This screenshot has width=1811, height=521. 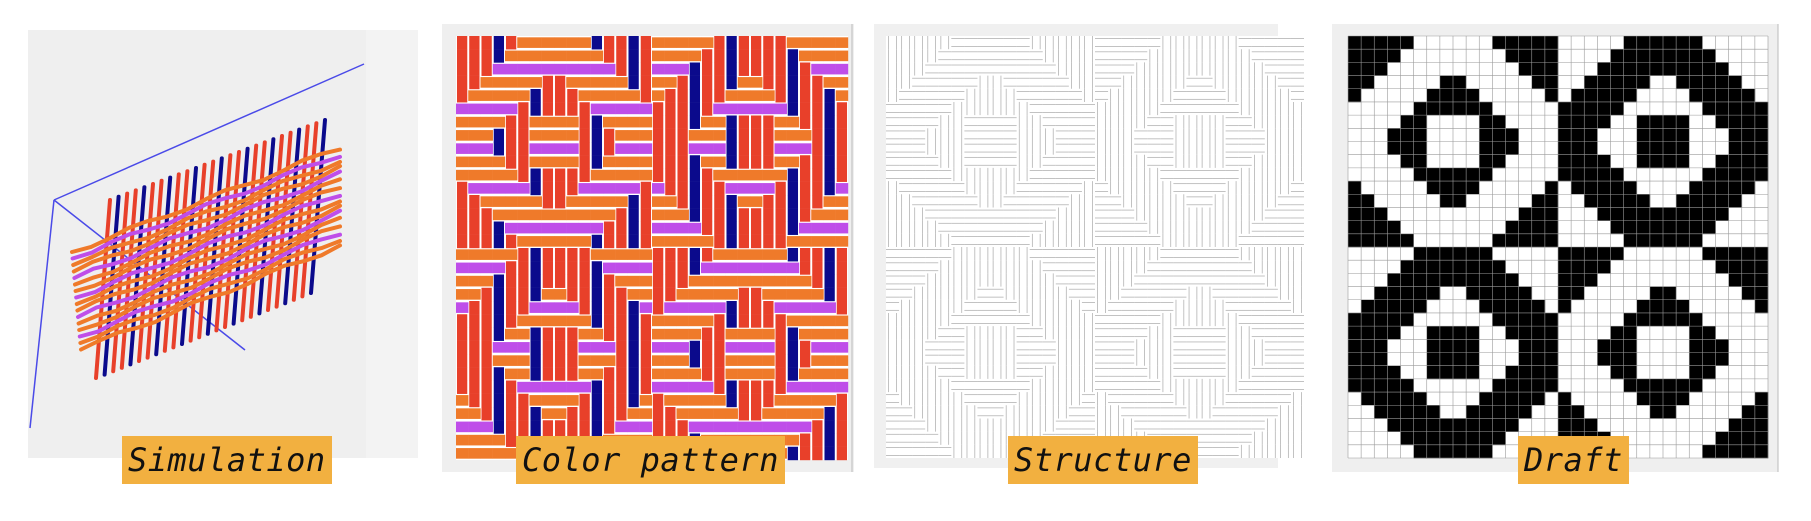 I want to click on simulation-axes, so click(x=197, y=246).